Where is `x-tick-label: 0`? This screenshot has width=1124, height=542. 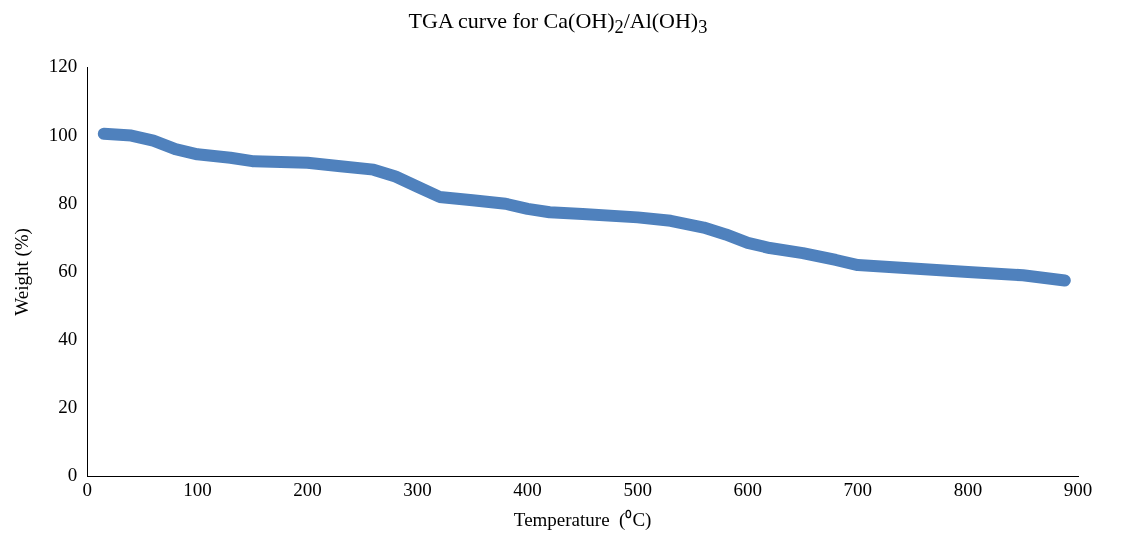
x-tick-label: 0 is located at coordinates (87, 490).